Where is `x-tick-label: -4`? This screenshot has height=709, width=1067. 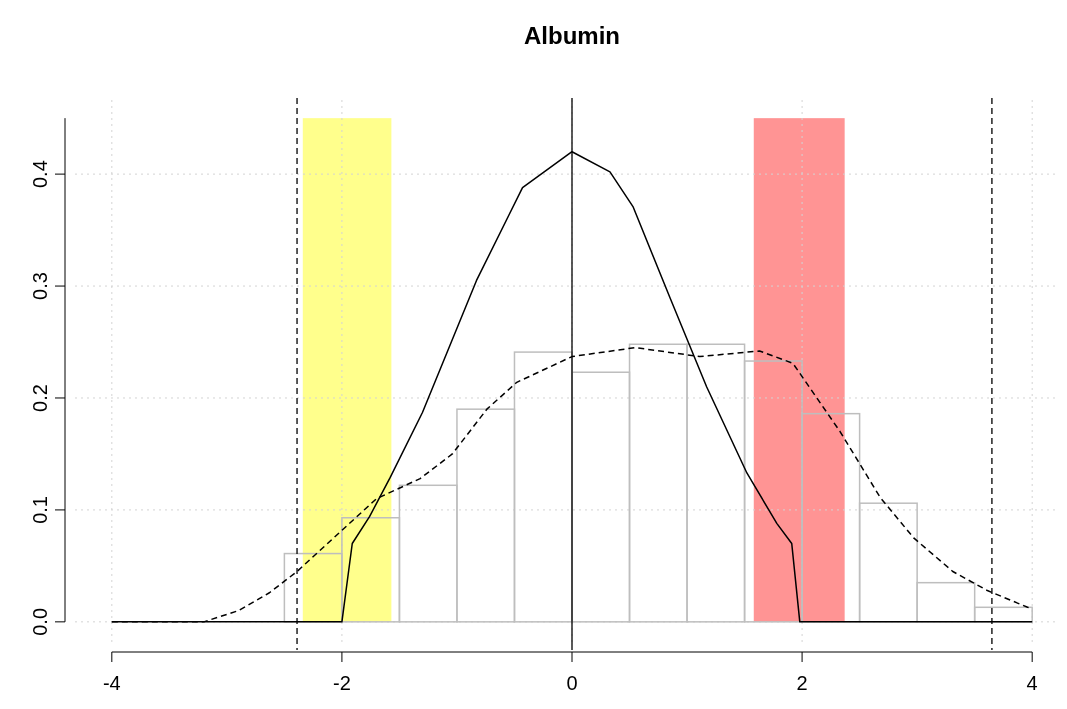 x-tick-label: -4 is located at coordinates (111, 683).